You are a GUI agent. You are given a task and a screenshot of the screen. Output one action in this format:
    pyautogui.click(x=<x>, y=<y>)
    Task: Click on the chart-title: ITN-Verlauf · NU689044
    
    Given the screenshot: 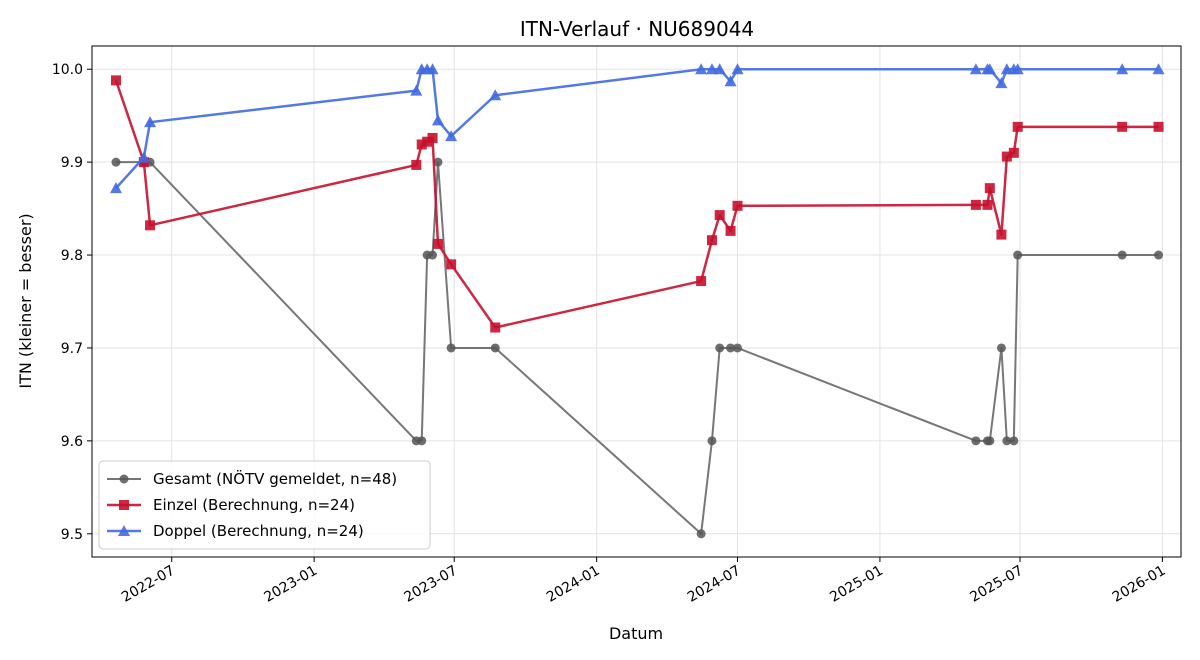 What is the action you would take?
    pyautogui.click(x=637, y=29)
    